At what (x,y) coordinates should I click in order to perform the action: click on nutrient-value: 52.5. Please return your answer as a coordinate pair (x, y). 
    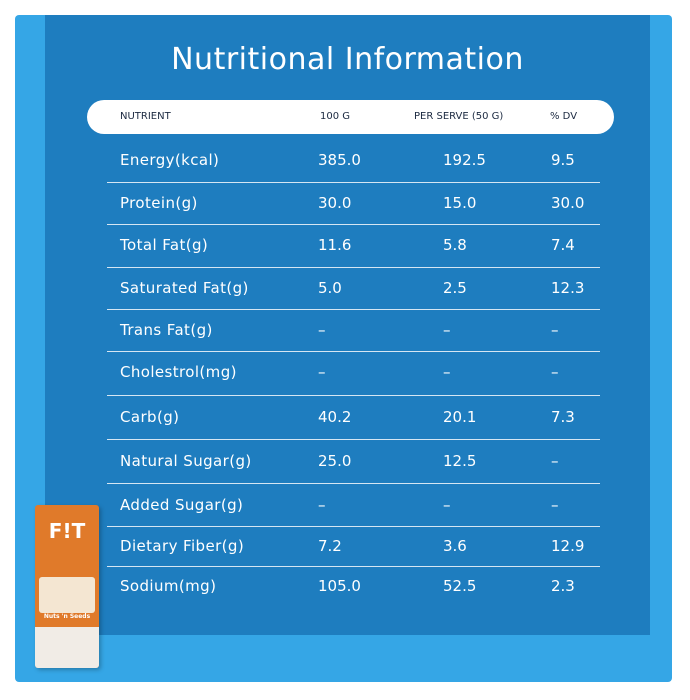
    Looking at the image, I should click on (460, 586).